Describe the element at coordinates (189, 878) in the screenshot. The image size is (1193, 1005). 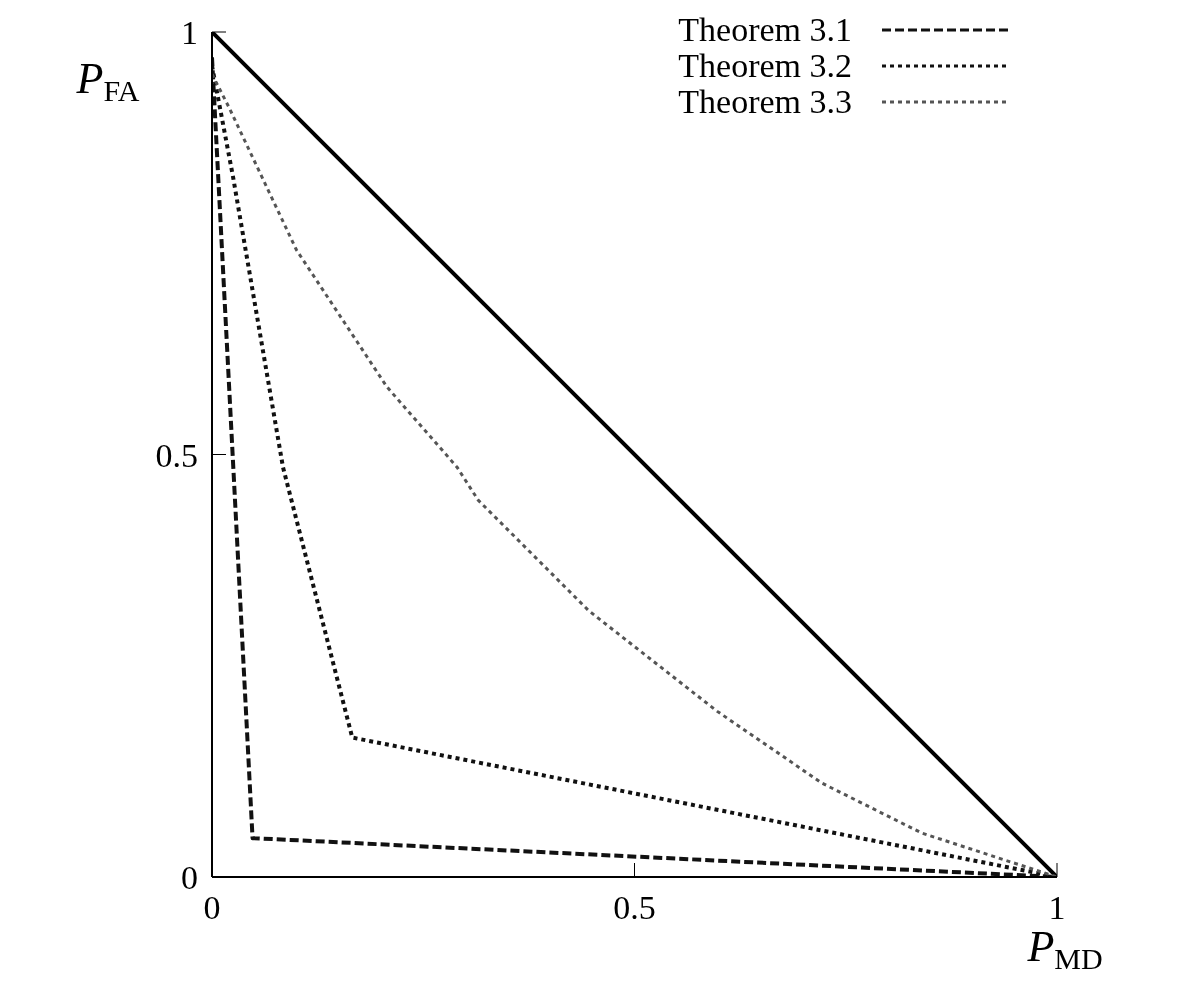
I see `y-tick-label: 0` at that location.